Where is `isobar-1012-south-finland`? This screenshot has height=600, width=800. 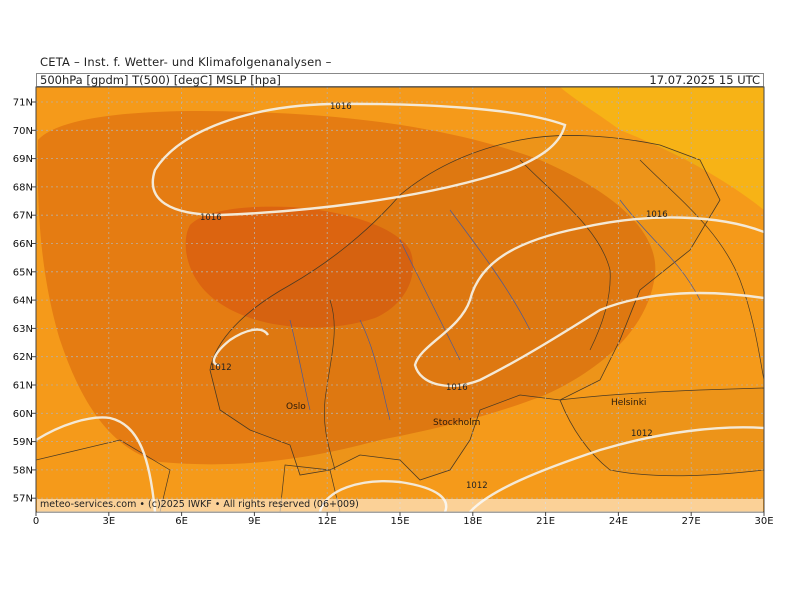 isobar-1012-south-finland is located at coordinates (616, 469).